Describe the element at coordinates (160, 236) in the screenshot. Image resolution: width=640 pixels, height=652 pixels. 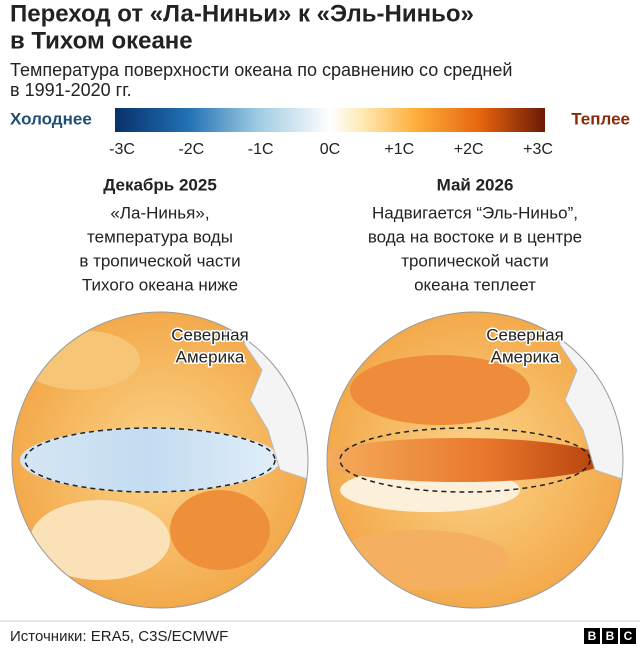
I see `panel-caption: температура воды` at that location.